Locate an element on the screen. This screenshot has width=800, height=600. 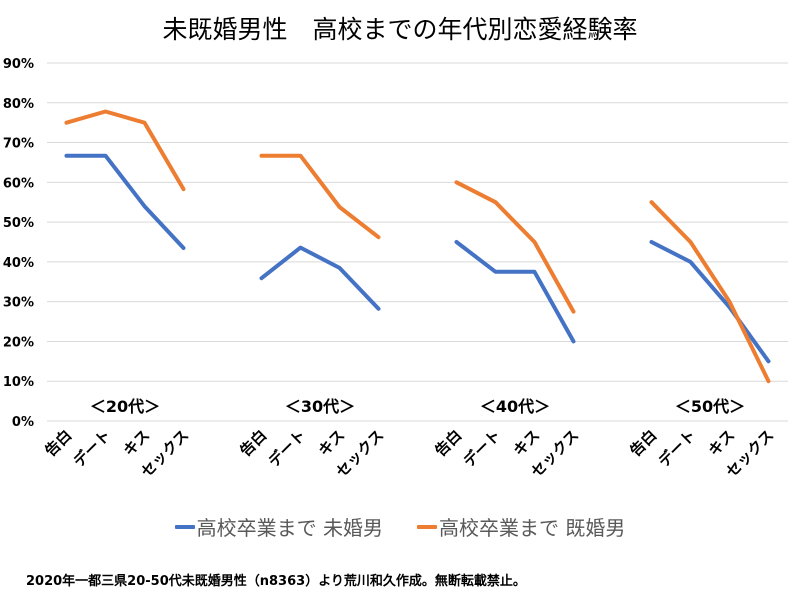
y-tick-label: 0% is located at coordinates (23, 422).